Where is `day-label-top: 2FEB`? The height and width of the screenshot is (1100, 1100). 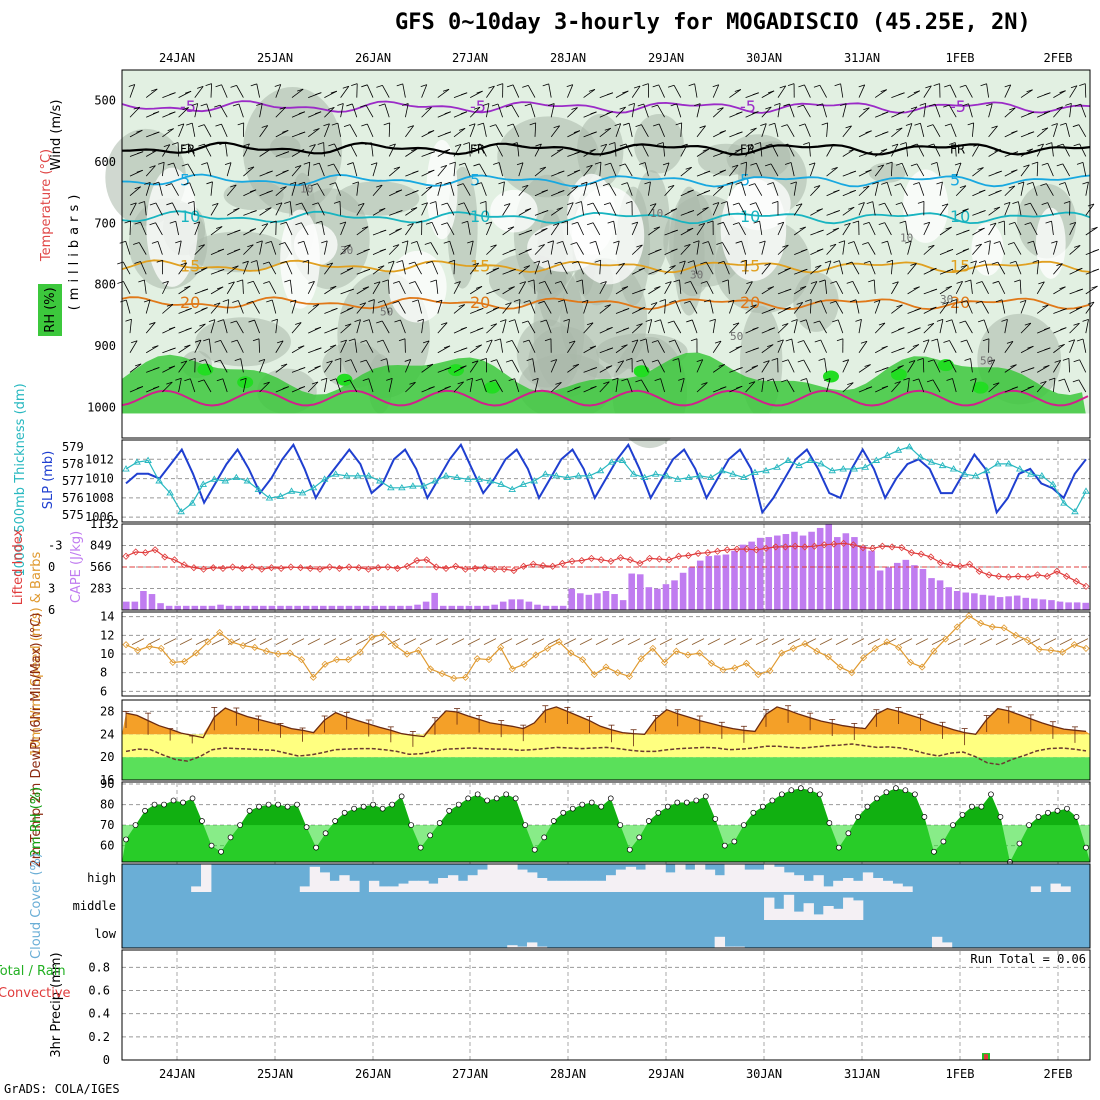
day-label-top: 2FEB is located at coordinates (1058, 58).